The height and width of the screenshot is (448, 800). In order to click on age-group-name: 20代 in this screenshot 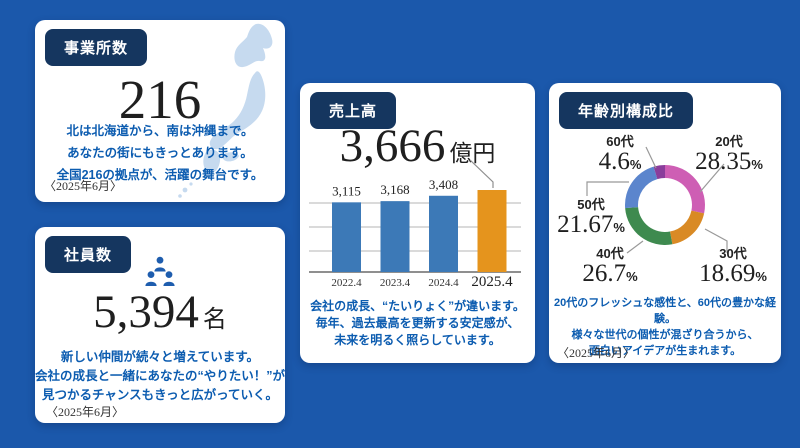, I will do `click(729, 141)`.